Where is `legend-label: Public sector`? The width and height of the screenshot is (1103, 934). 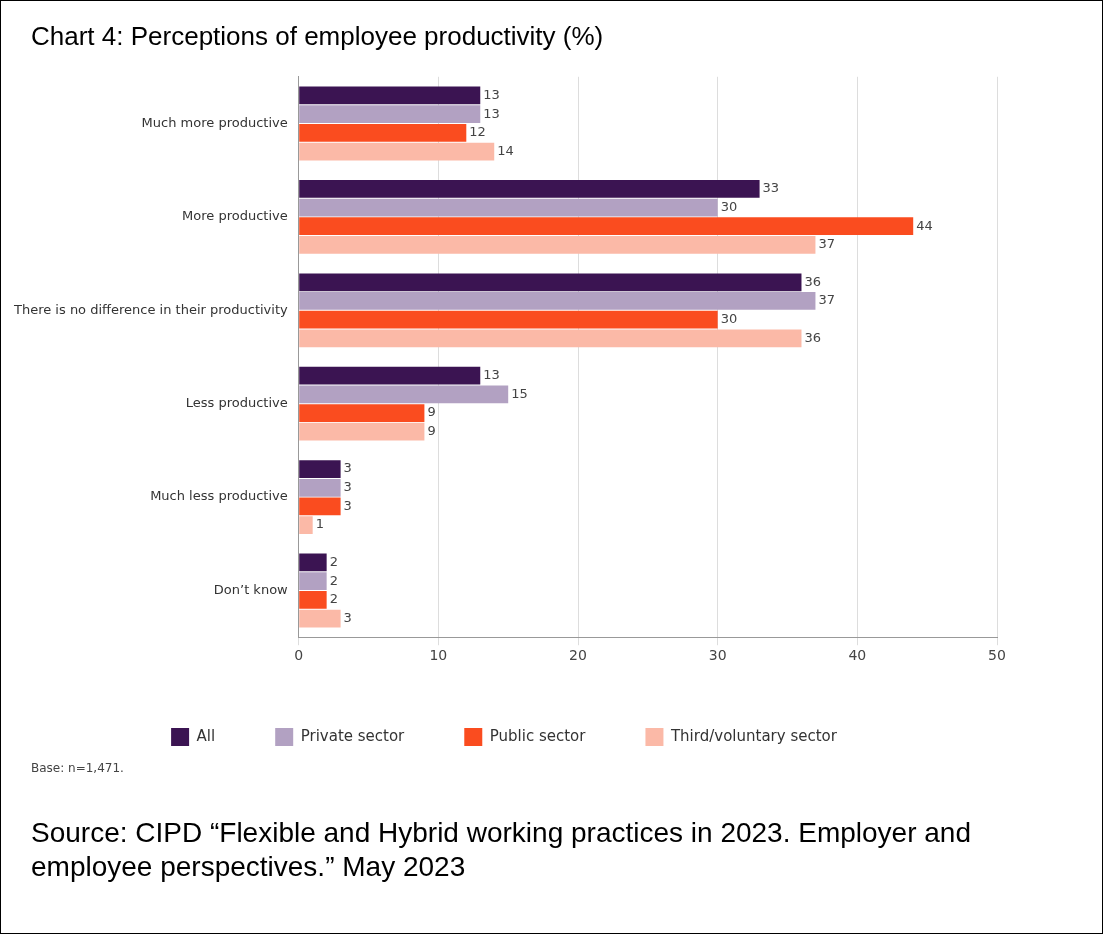 legend-label: Public sector is located at coordinates (538, 735).